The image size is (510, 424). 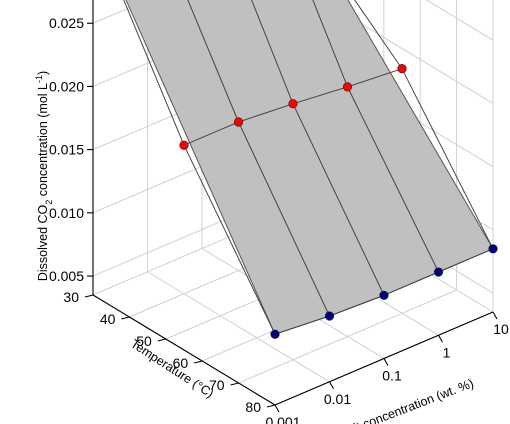 I want to click on y-tick-label: 40, so click(x=108, y=319).